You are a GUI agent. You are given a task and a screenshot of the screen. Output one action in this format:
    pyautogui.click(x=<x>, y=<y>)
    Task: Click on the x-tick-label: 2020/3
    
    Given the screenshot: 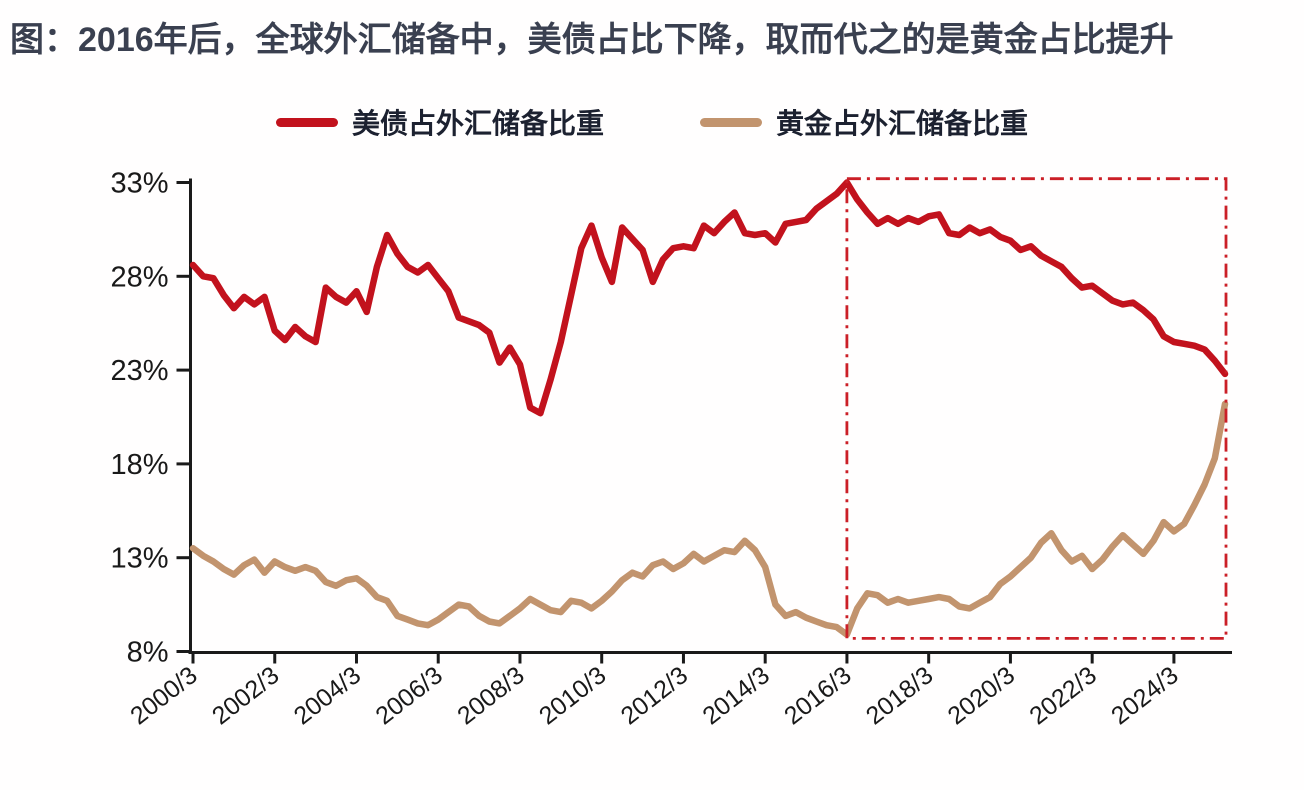 What is the action you would take?
    pyautogui.click(x=981, y=695)
    